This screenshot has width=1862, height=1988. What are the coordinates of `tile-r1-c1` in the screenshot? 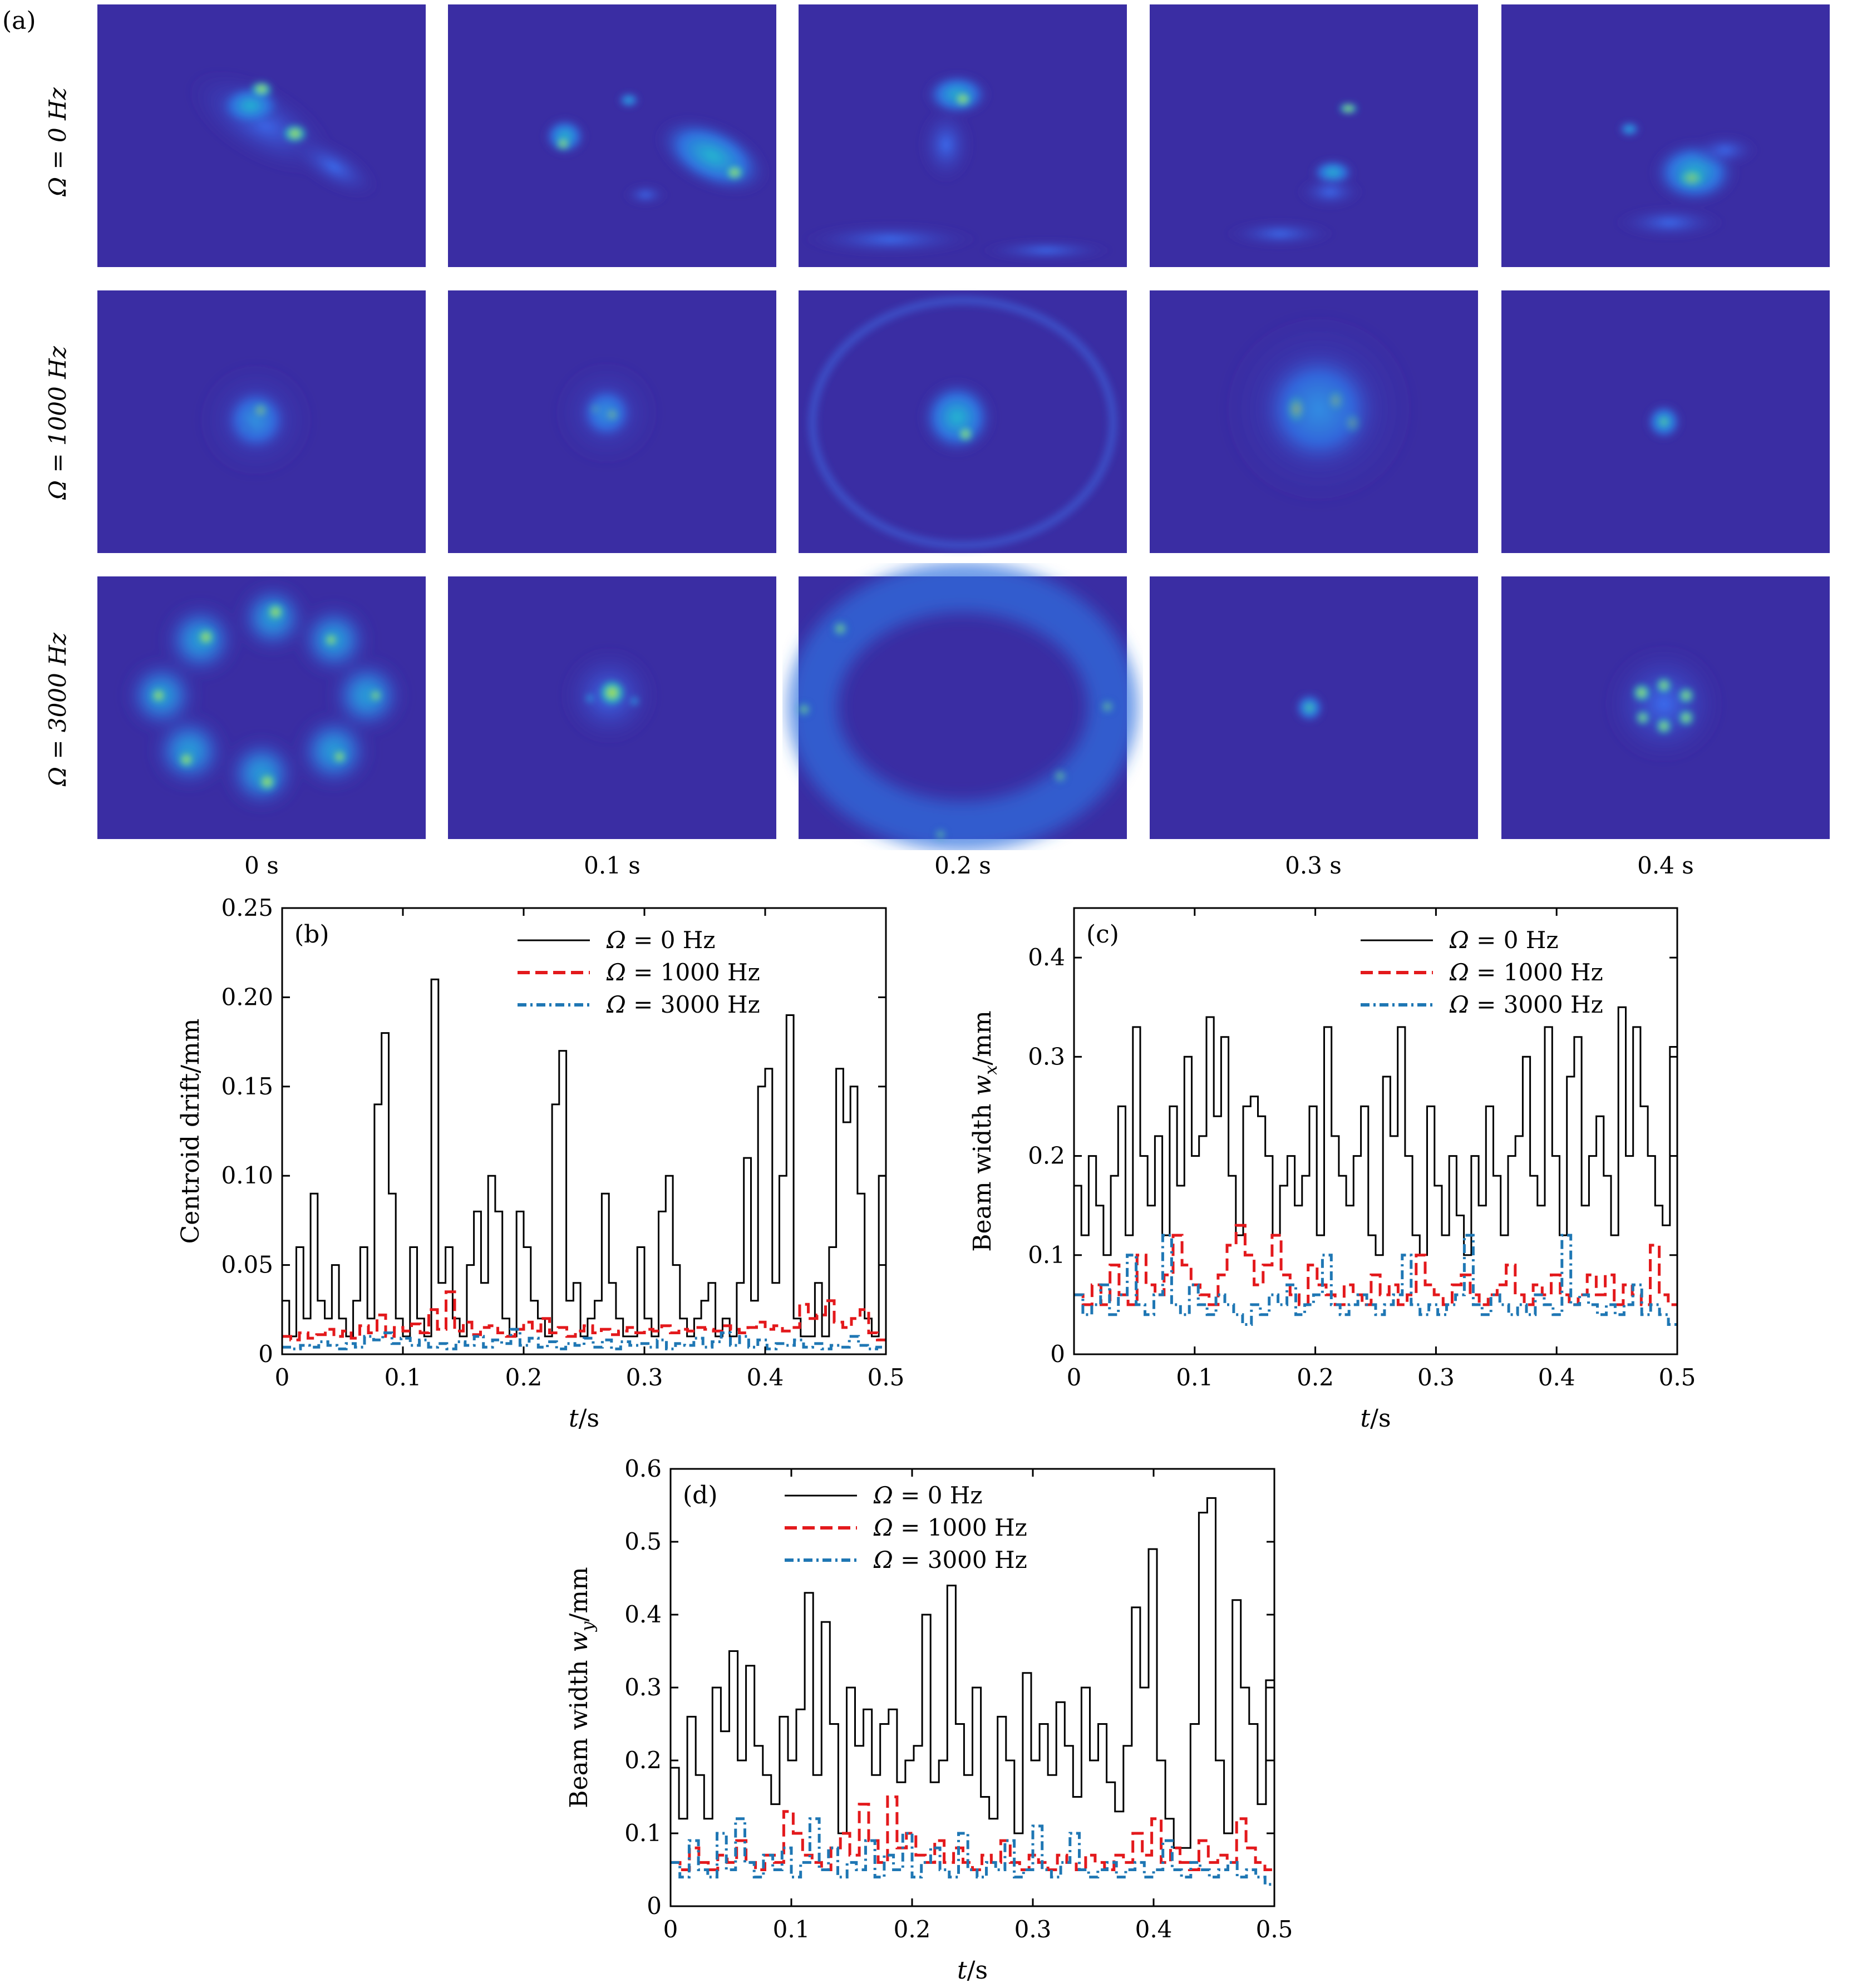 It's located at (612, 421).